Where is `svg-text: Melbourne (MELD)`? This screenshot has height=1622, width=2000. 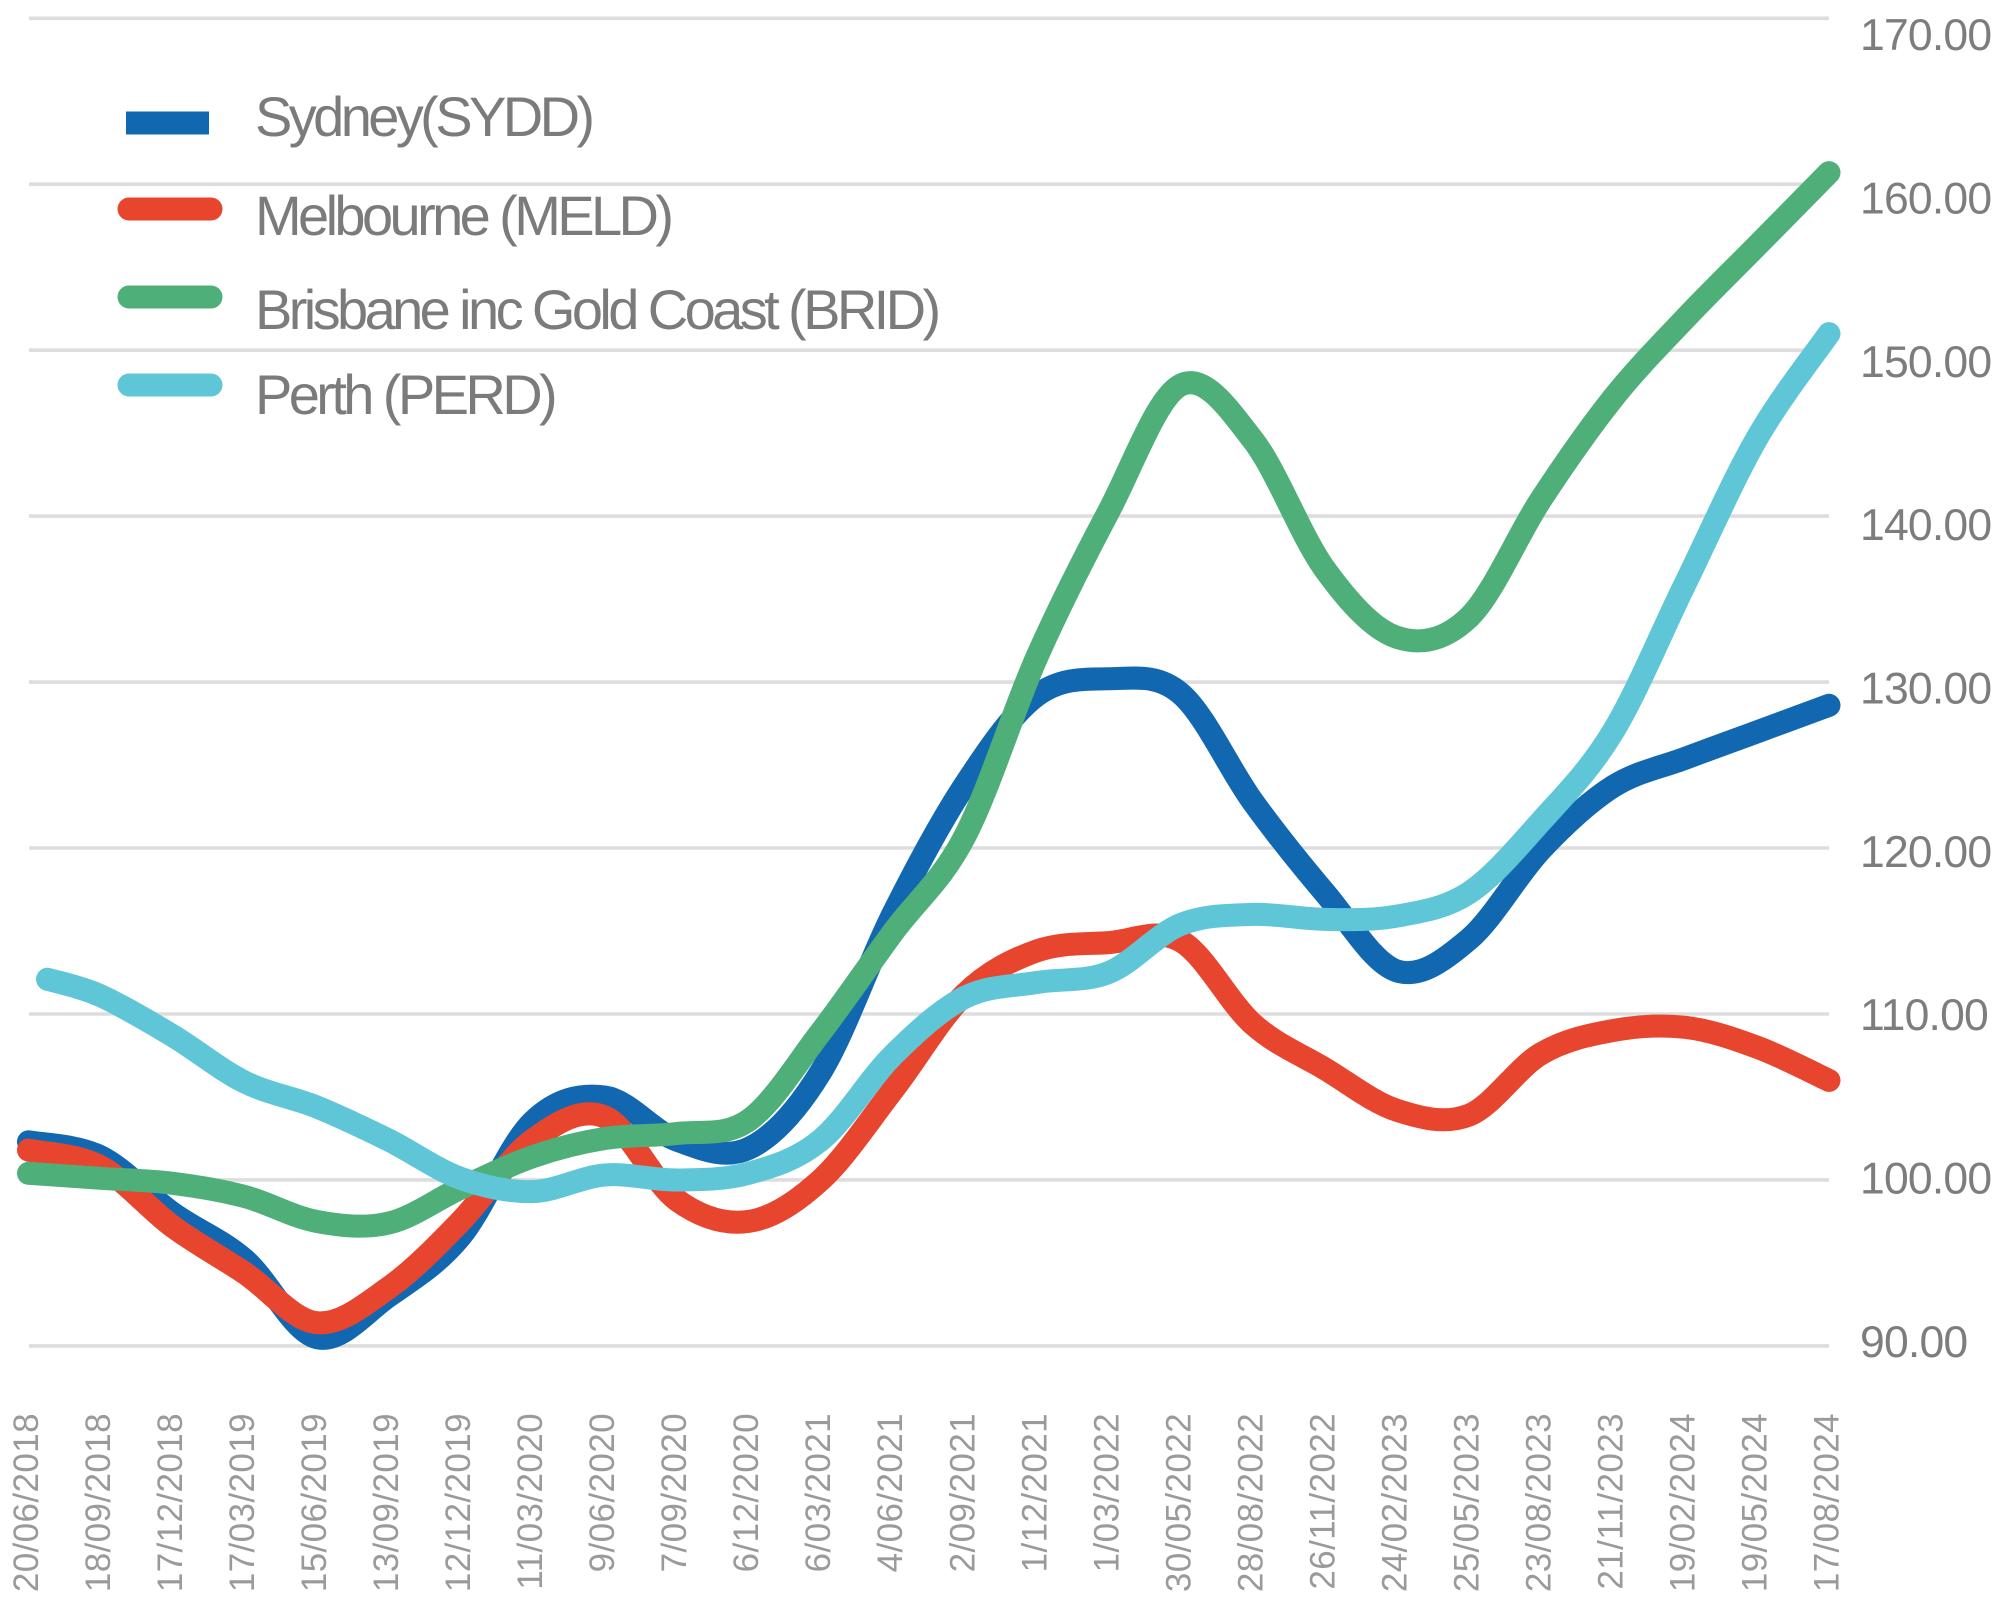
svg-text: Melbourne (MELD) is located at coordinates (463, 215).